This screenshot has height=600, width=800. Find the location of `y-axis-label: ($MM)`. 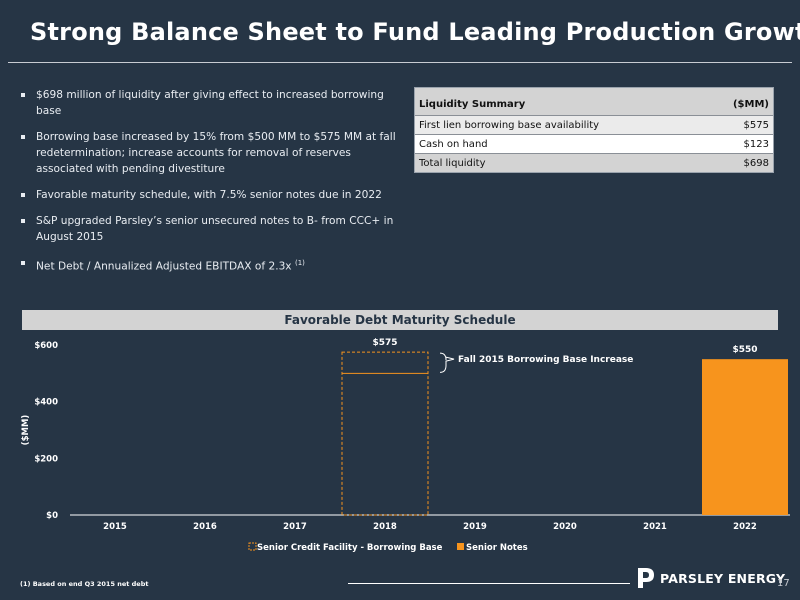

y-axis-label: ($MM) is located at coordinates (26, 430).